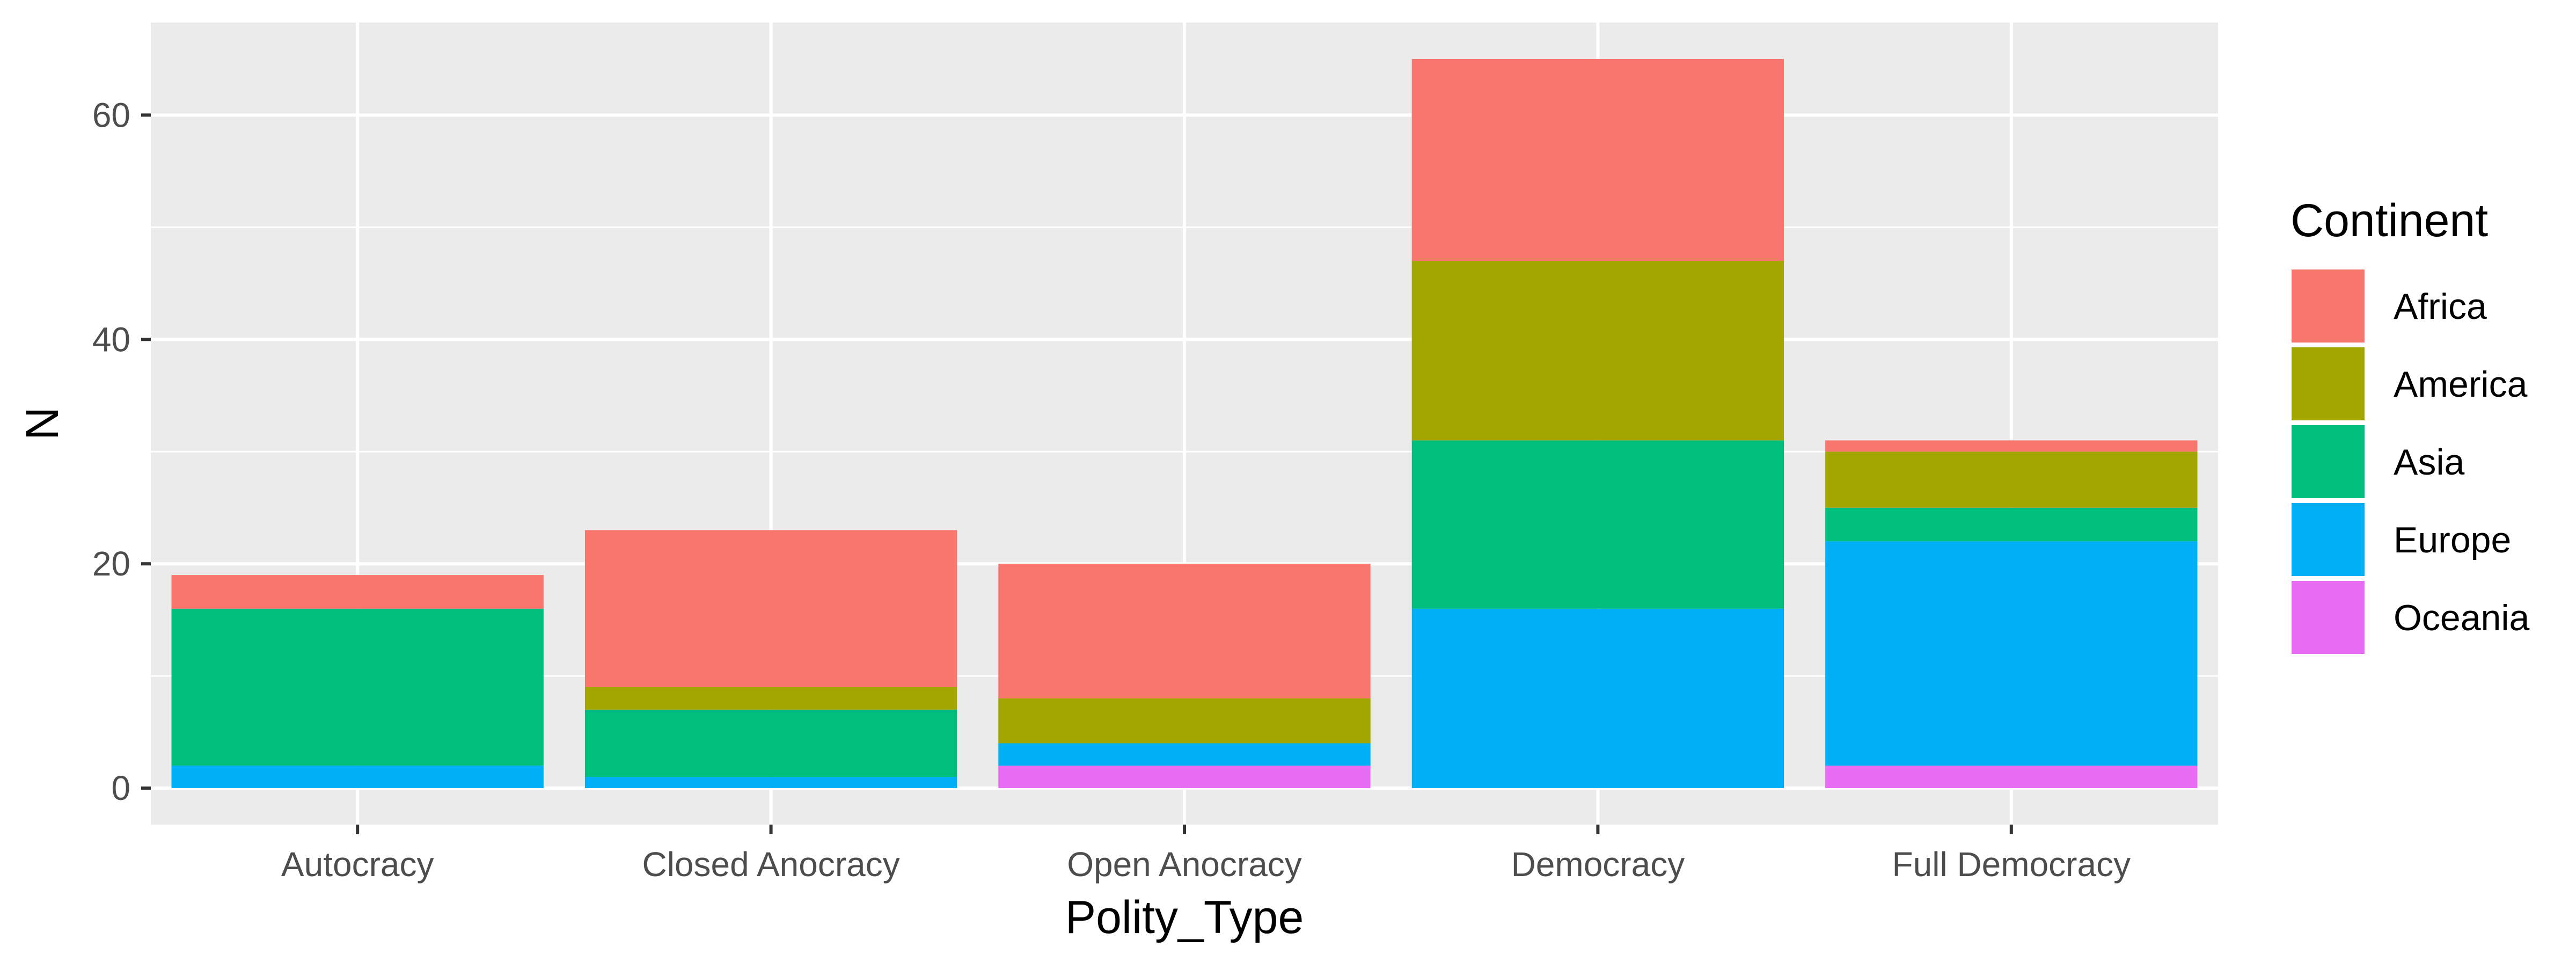  I want to click on bar-segment-europe-democracy, so click(1597, 699).